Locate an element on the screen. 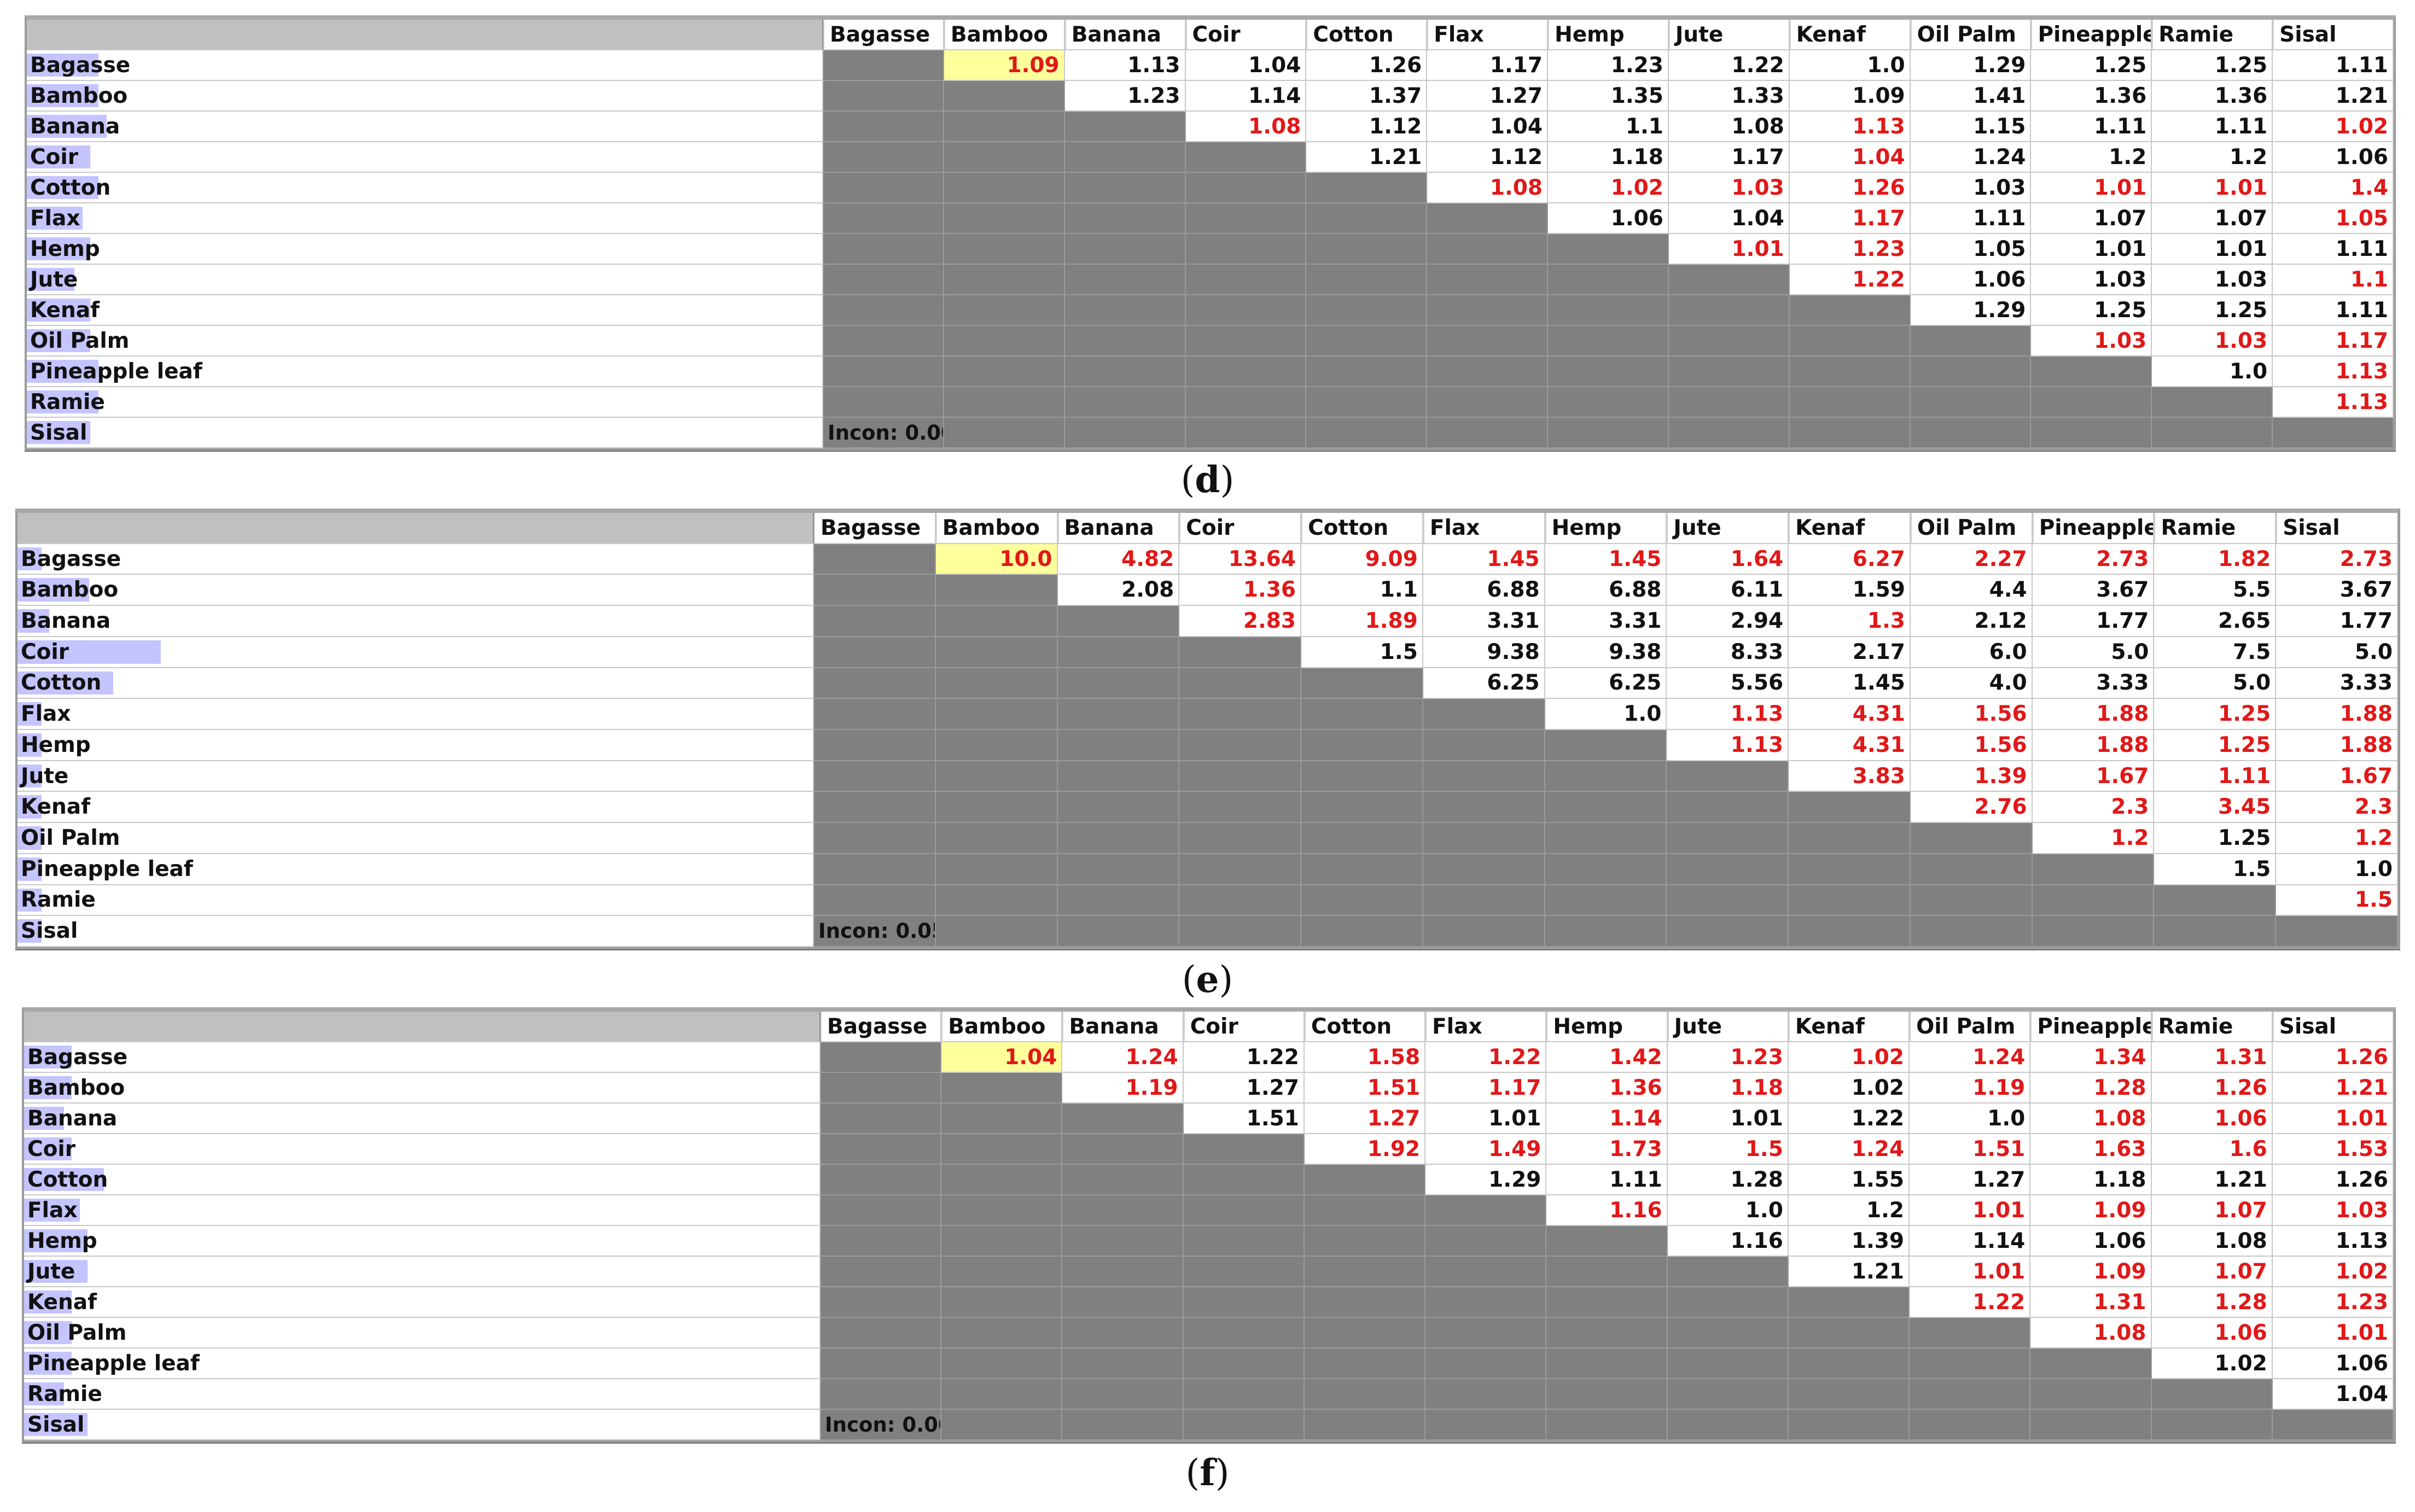 The image size is (2415, 1512). comparison-value-cell: 2.3 is located at coordinates (2337, 808).